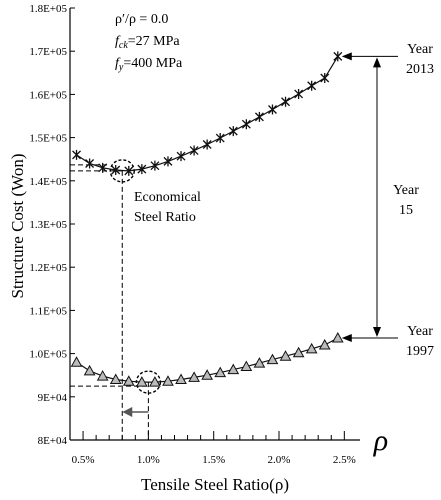 The width and height of the screenshot is (441, 500). Describe the element at coordinates (279, 460) in the screenshot. I see `x-tick-label: 2.0%` at that location.